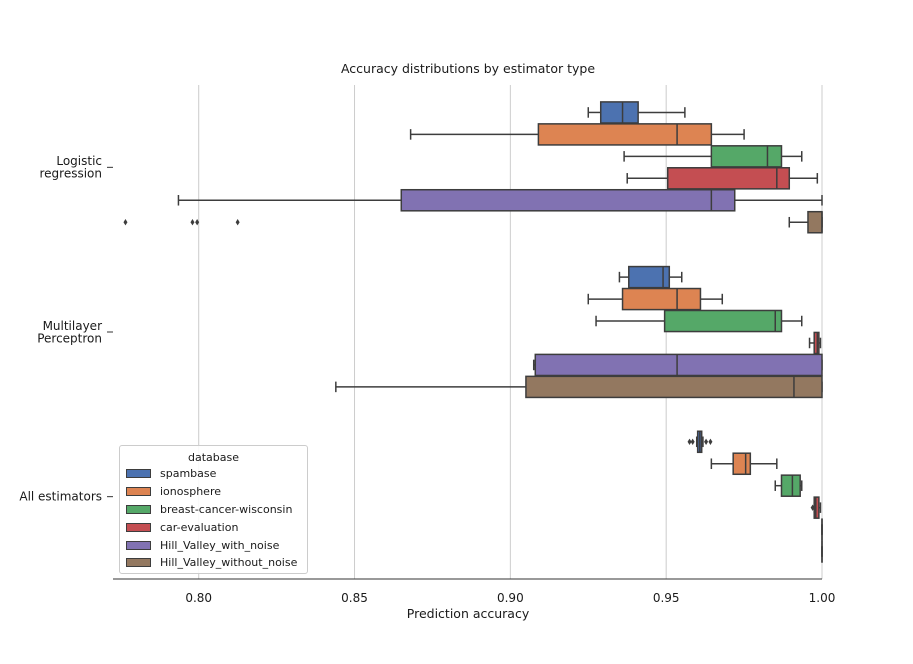 The width and height of the screenshot is (913, 664). I want to click on legend-label: breast-cancer-wisconsin, so click(226, 509).